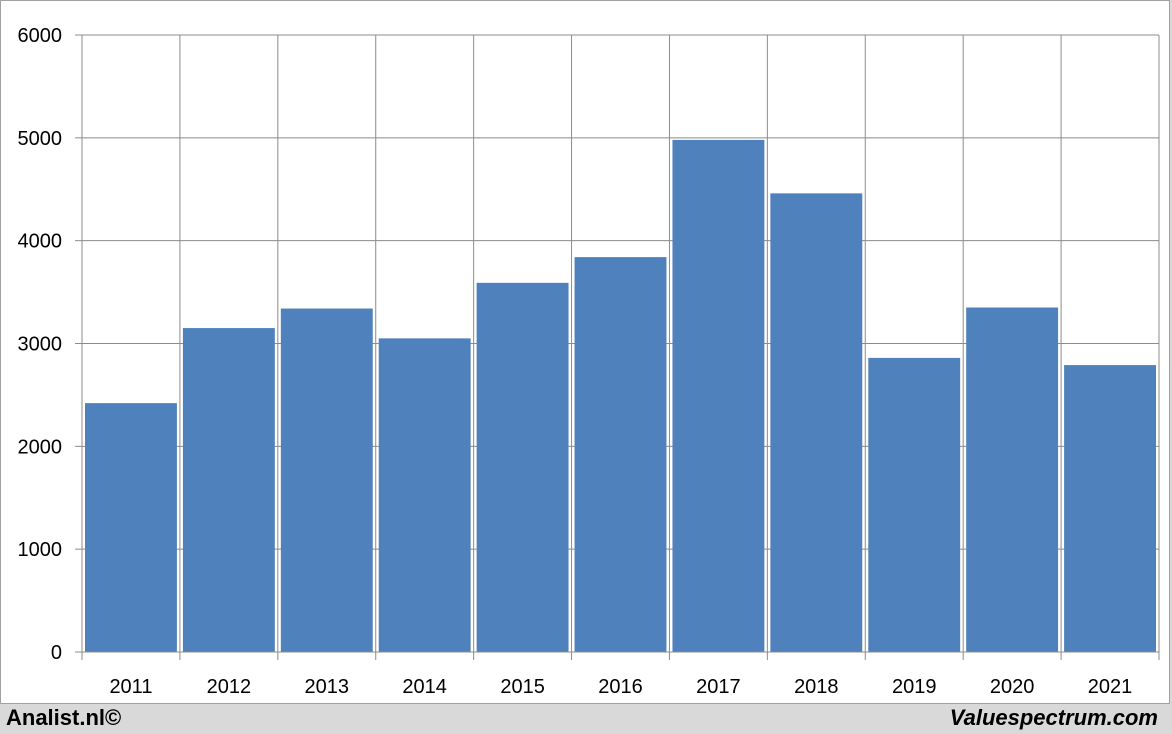 Image resolution: width=1172 pixels, height=734 pixels. What do you see at coordinates (327, 687) in the screenshot?
I see `x-tick-label: 2013` at bounding box center [327, 687].